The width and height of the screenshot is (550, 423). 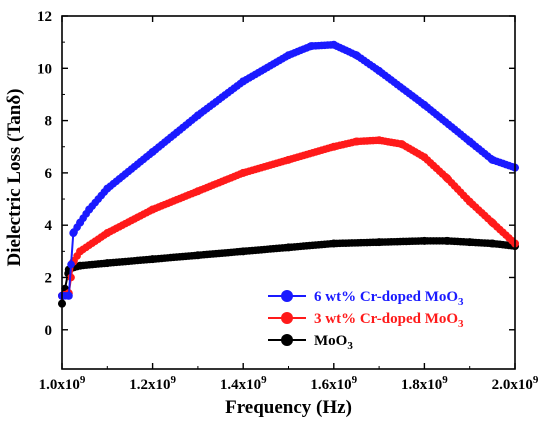 What do you see at coordinates (389, 320) in the screenshot?
I see `legend-label: 3 wt% Cr-doped MoO3` at bounding box center [389, 320].